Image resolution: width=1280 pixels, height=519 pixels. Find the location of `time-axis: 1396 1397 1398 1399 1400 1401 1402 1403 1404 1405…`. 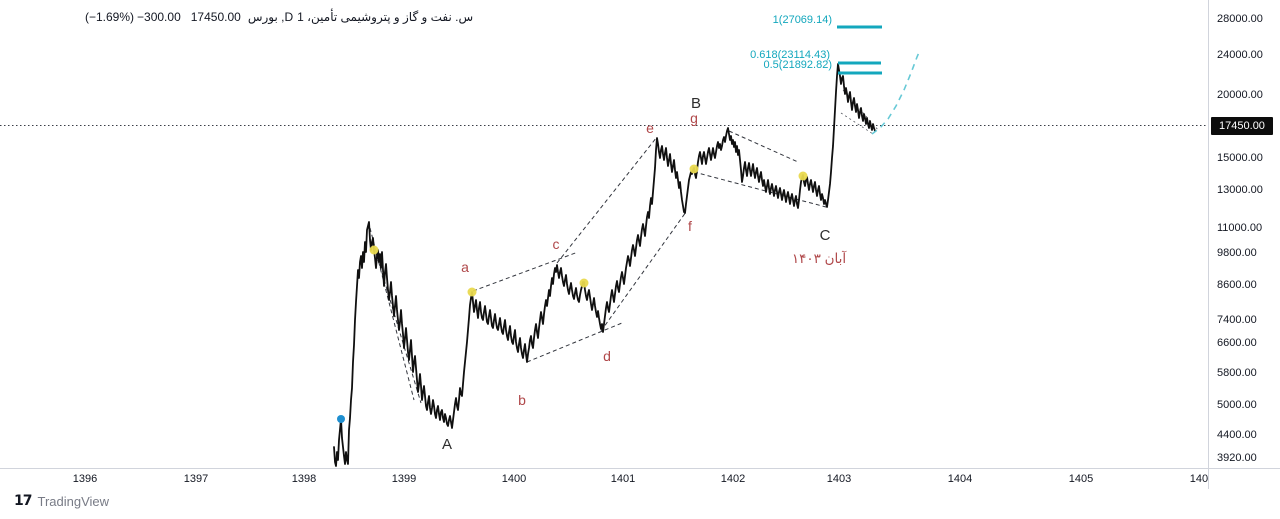

time-axis: 1396 1397 1398 1399 1400 1401 1402 1403 1404 1405… is located at coordinates (604, 479).